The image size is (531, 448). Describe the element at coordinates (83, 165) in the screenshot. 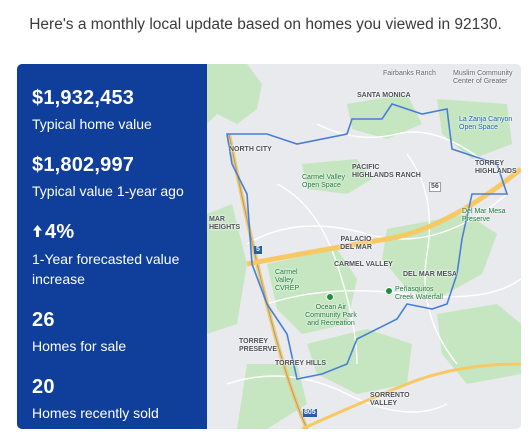

I see `stat-value: $1,802,997` at that location.